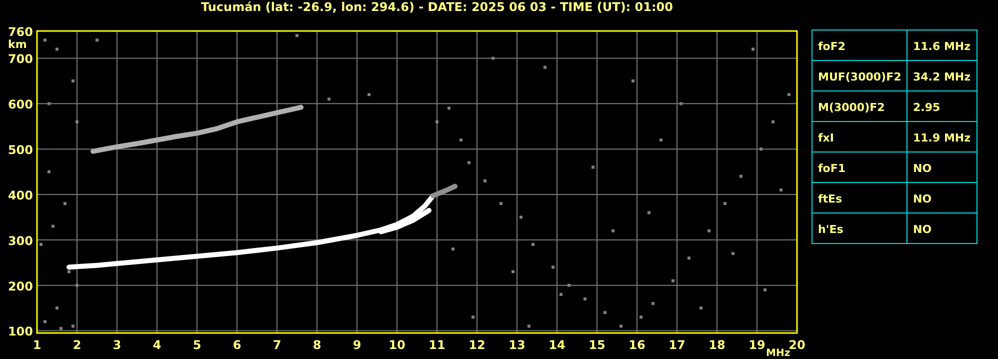 Image resolution: width=998 pixels, height=359 pixels. What do you see at coordinates (831, 229) in the screenshot?
I see `category-label: h'Es` at bounding box center [831, 229].